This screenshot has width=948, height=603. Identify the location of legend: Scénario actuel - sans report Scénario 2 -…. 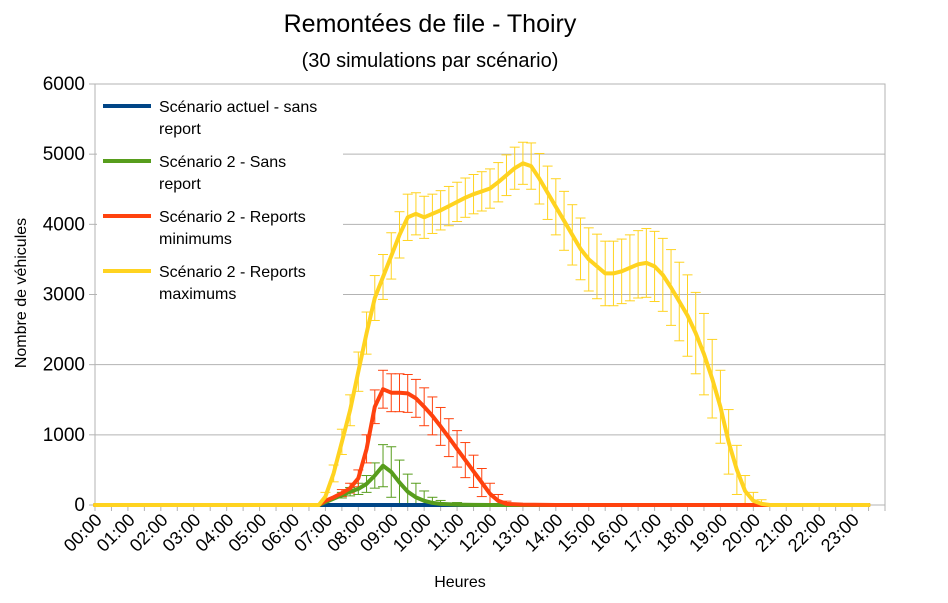
(220, 197).